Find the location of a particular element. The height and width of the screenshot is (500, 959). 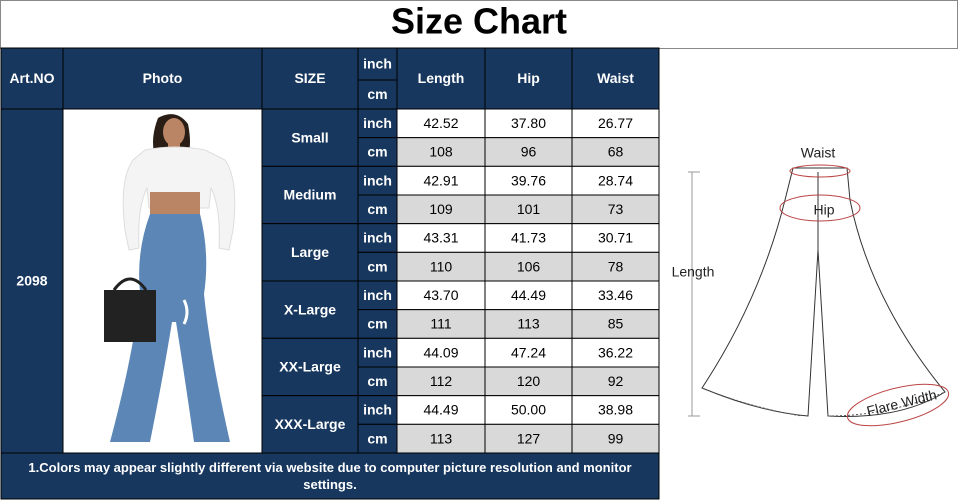

inch-value: 42.91 is located at coordinates (440, 180).